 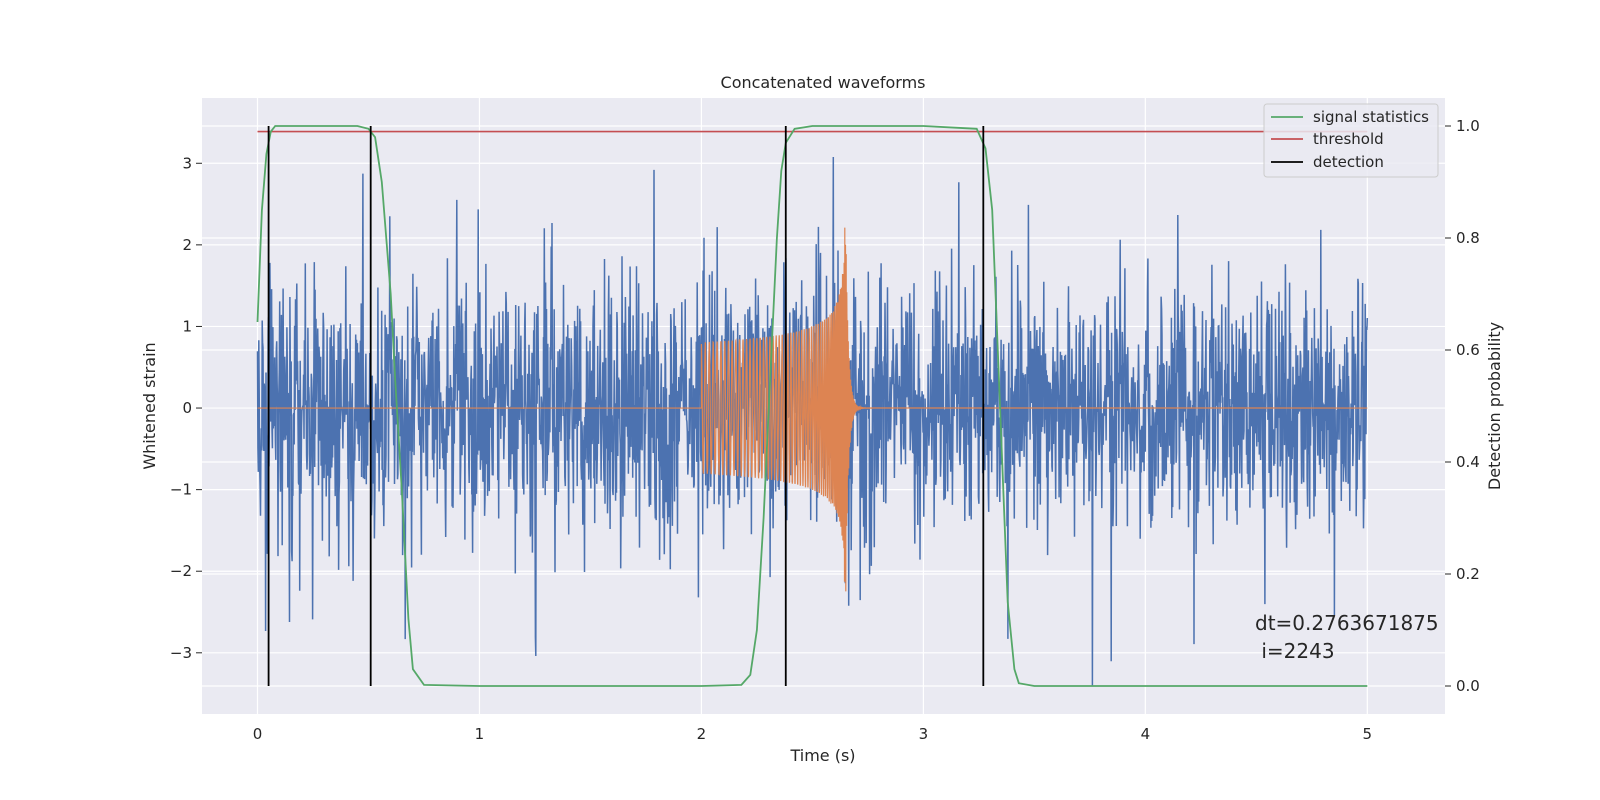 What do you see at coordinates (480, 734) in the screenshot?
I see `x-tick-label: 1` at bounding box center [480, 734].